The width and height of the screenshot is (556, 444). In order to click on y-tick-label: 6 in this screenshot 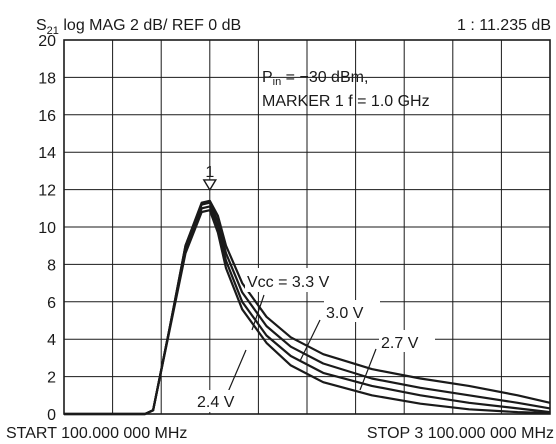, I will do `click(51, 303)`.